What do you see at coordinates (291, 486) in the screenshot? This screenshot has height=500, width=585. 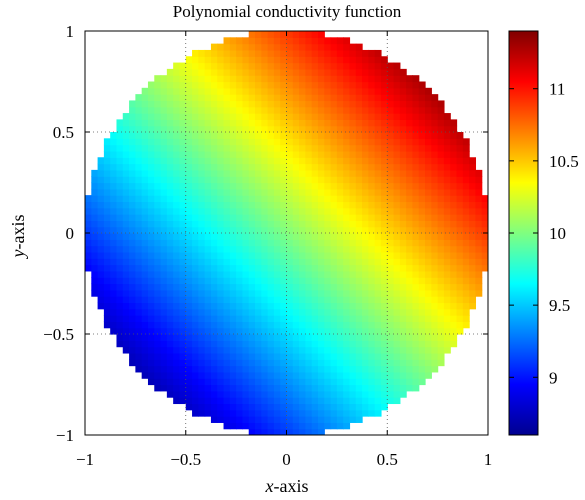 I see `x-axis-label-rest: -axis` at bounding box center [291, 486].